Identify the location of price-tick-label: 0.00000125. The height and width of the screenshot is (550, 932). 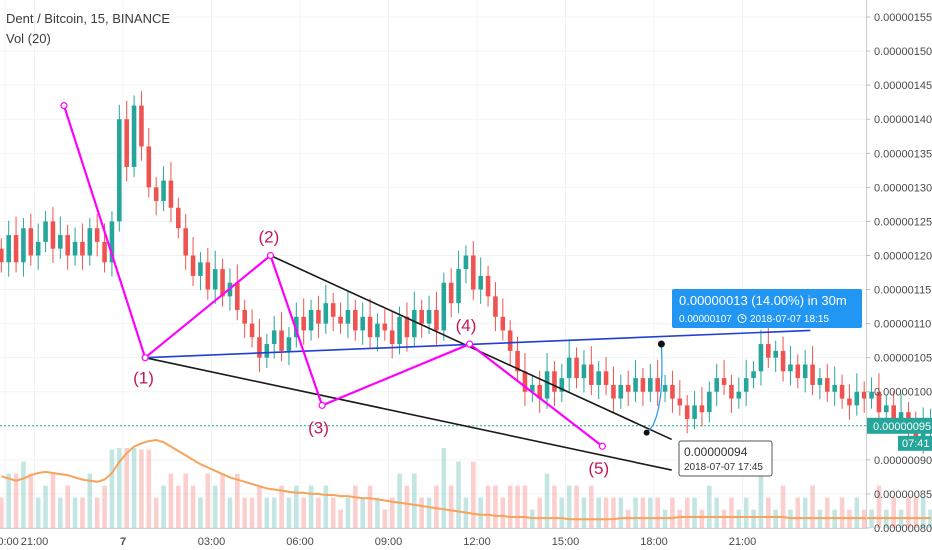
(903, 222).